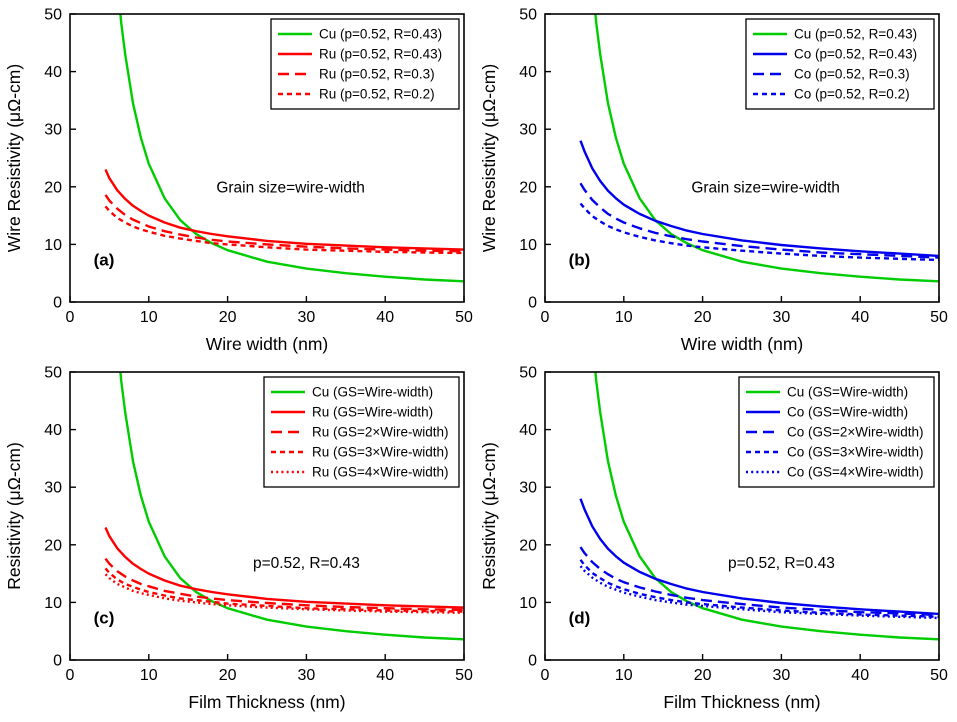 This screenshot has height=722, width=957. What do you see at coordinates (380, 54) in the screenshot?
I see `legend-entry-label: Ru (p=0.52, R=0.43)` at bounding box center [380, 54].